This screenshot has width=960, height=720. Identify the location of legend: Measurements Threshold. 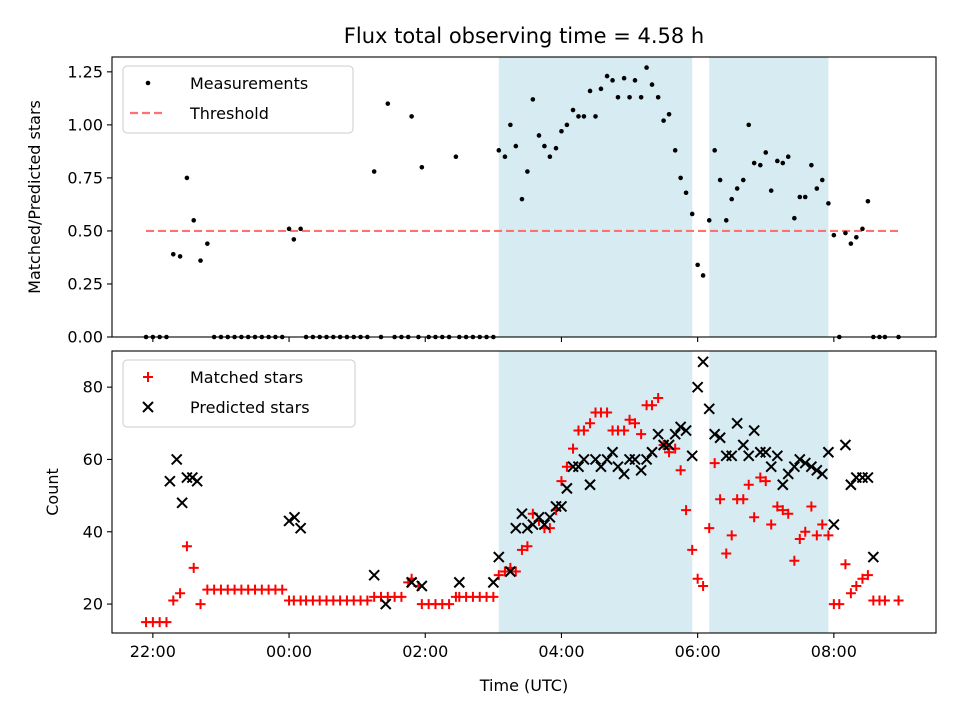
(238, 99).